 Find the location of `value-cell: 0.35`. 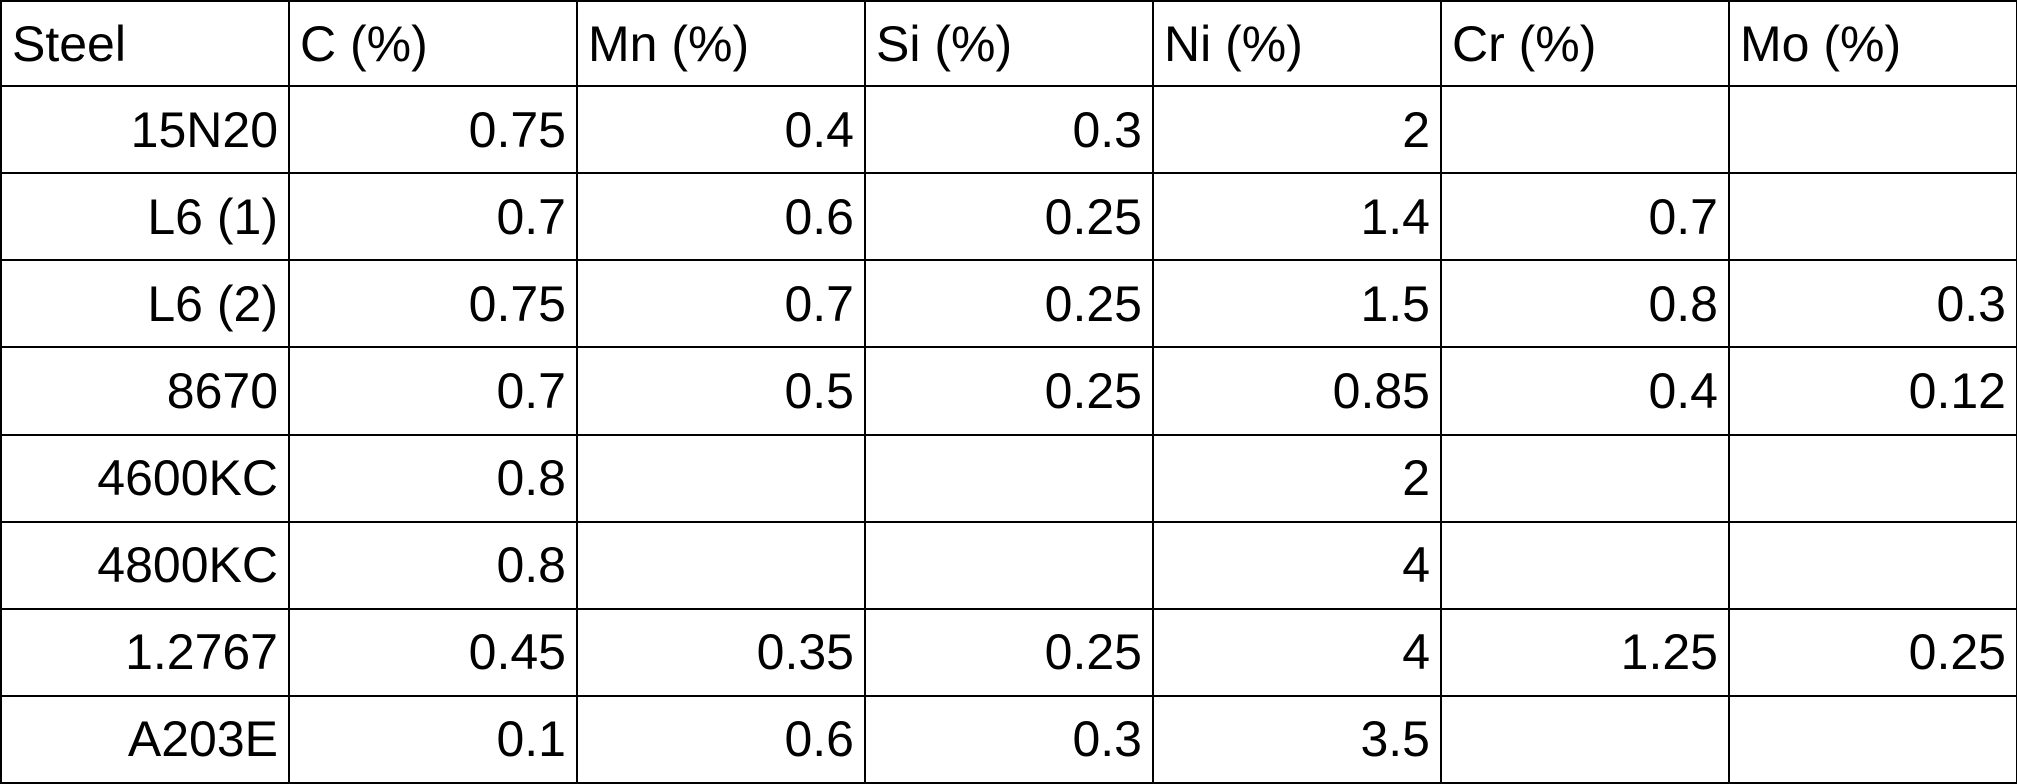

value-cell: 0.35 is located at coordinates (721, 652).